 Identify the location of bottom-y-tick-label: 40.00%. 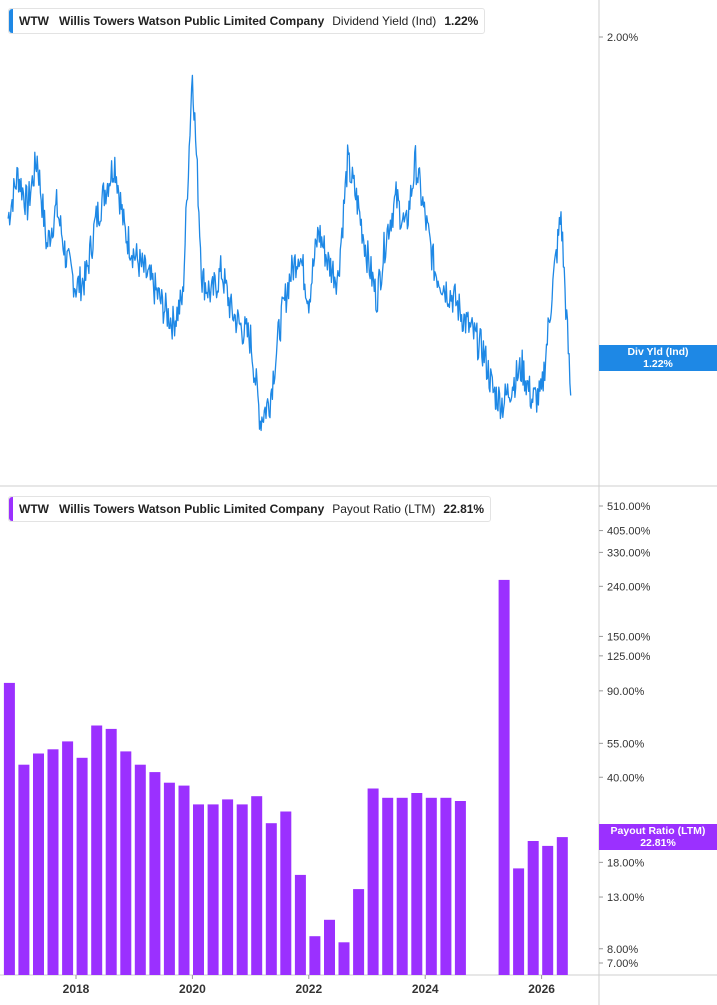
(626, 778).